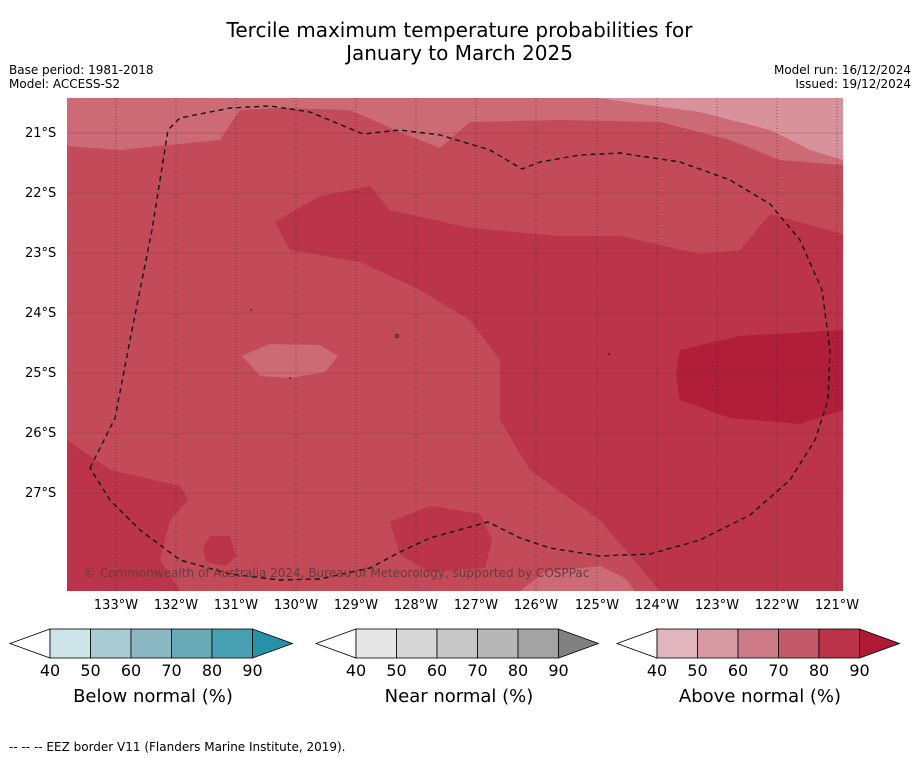  What do you see at coordinates (577, 578) in the screenshot?
I see `region-above-60-70-south` at bounding box center [577, 578].